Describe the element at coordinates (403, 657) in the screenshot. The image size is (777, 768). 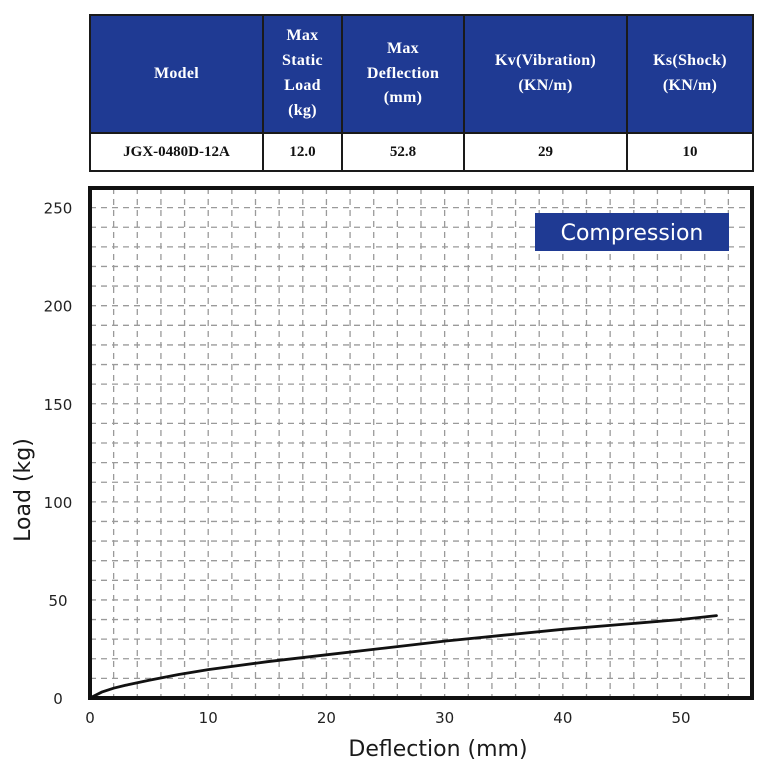
I see `series-line` at that location.